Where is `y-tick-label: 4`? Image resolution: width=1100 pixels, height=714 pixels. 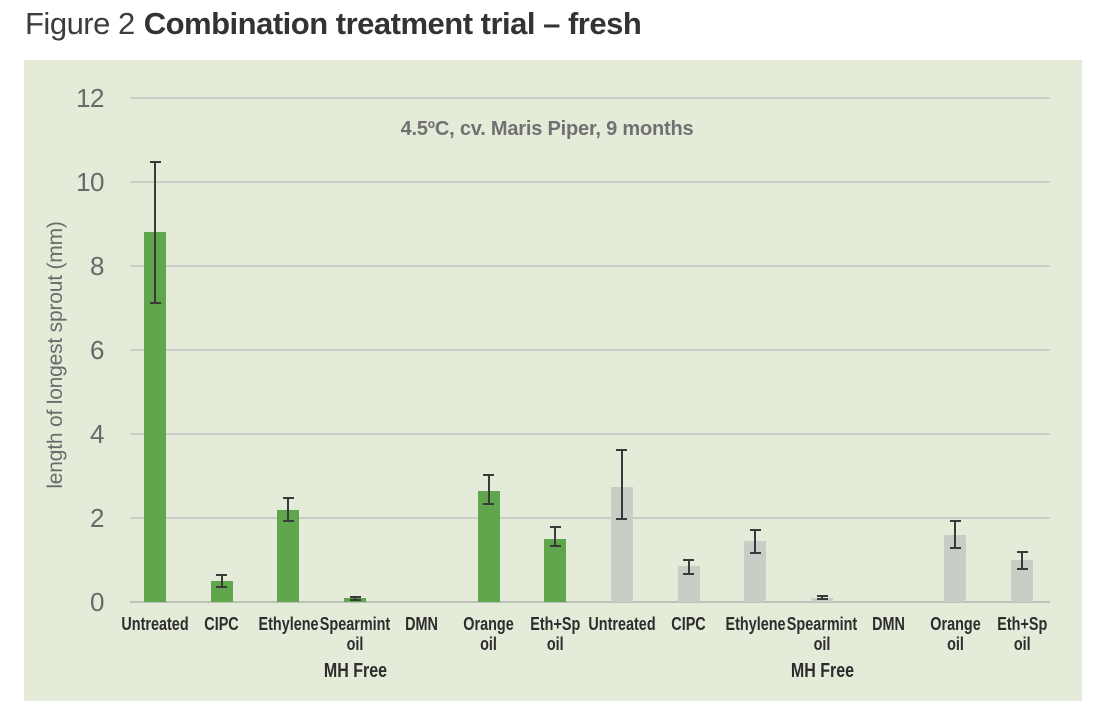 y-tick-label: 4 is located at coordinates (97, 434).